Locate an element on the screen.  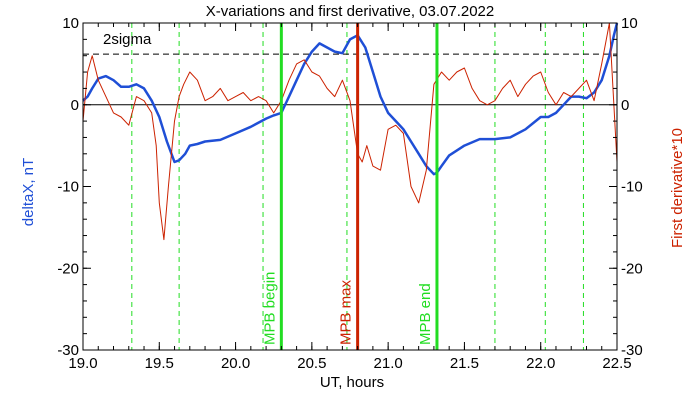
x-tick-label: 19.5 is located at coordinates (159, 363).